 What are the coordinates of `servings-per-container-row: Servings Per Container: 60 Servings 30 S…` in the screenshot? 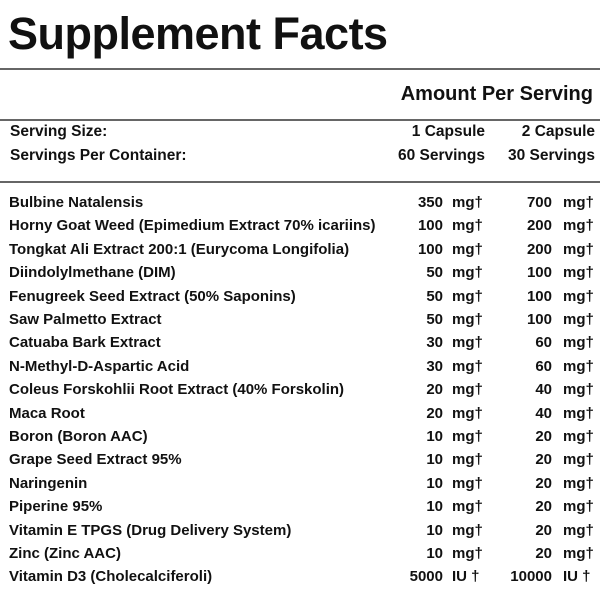 It's located at (302, 158).